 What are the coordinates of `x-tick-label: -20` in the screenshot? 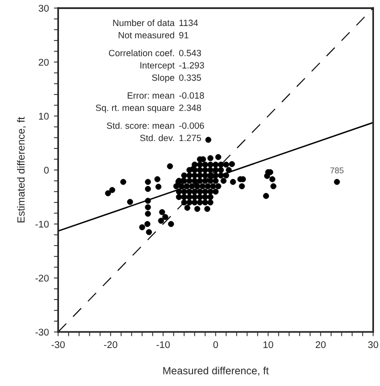 It's located at (111, 344).